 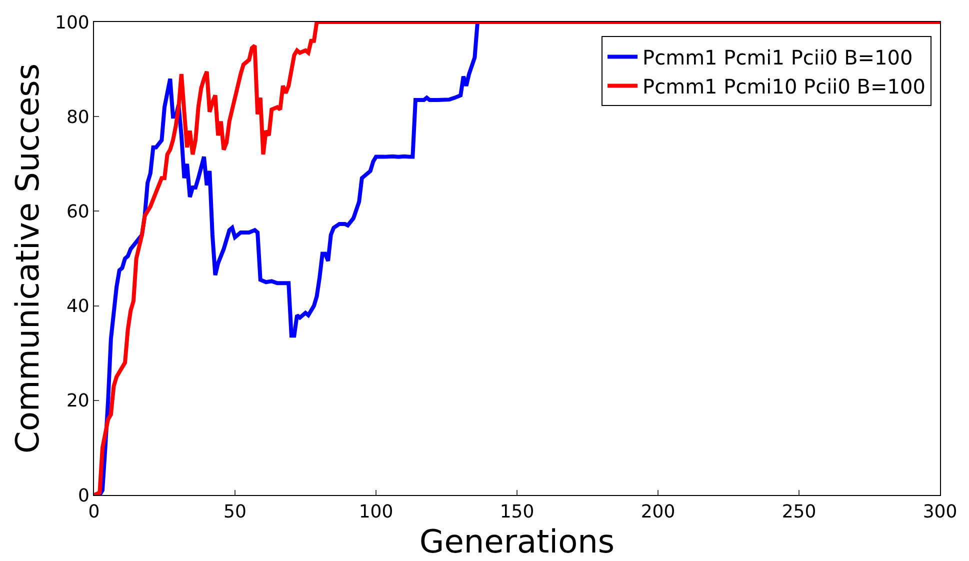 I want to click on y-tick-label: 80, so click(x=78, y=117).